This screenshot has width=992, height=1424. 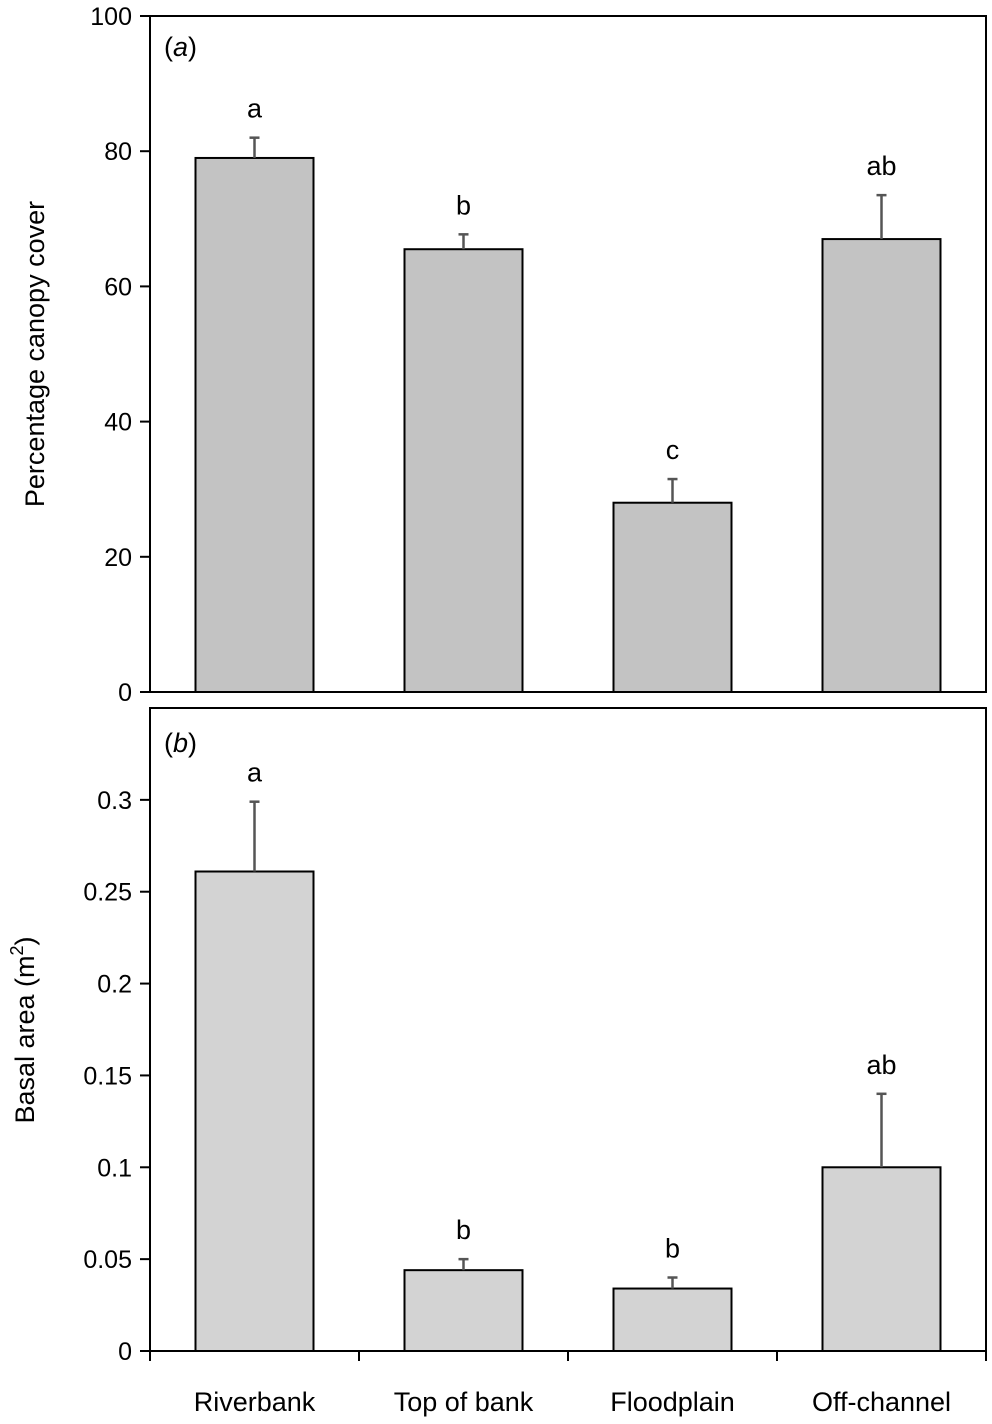 I want to click on panel-a-y-tick-label: 20, so click(x=118, y=558).